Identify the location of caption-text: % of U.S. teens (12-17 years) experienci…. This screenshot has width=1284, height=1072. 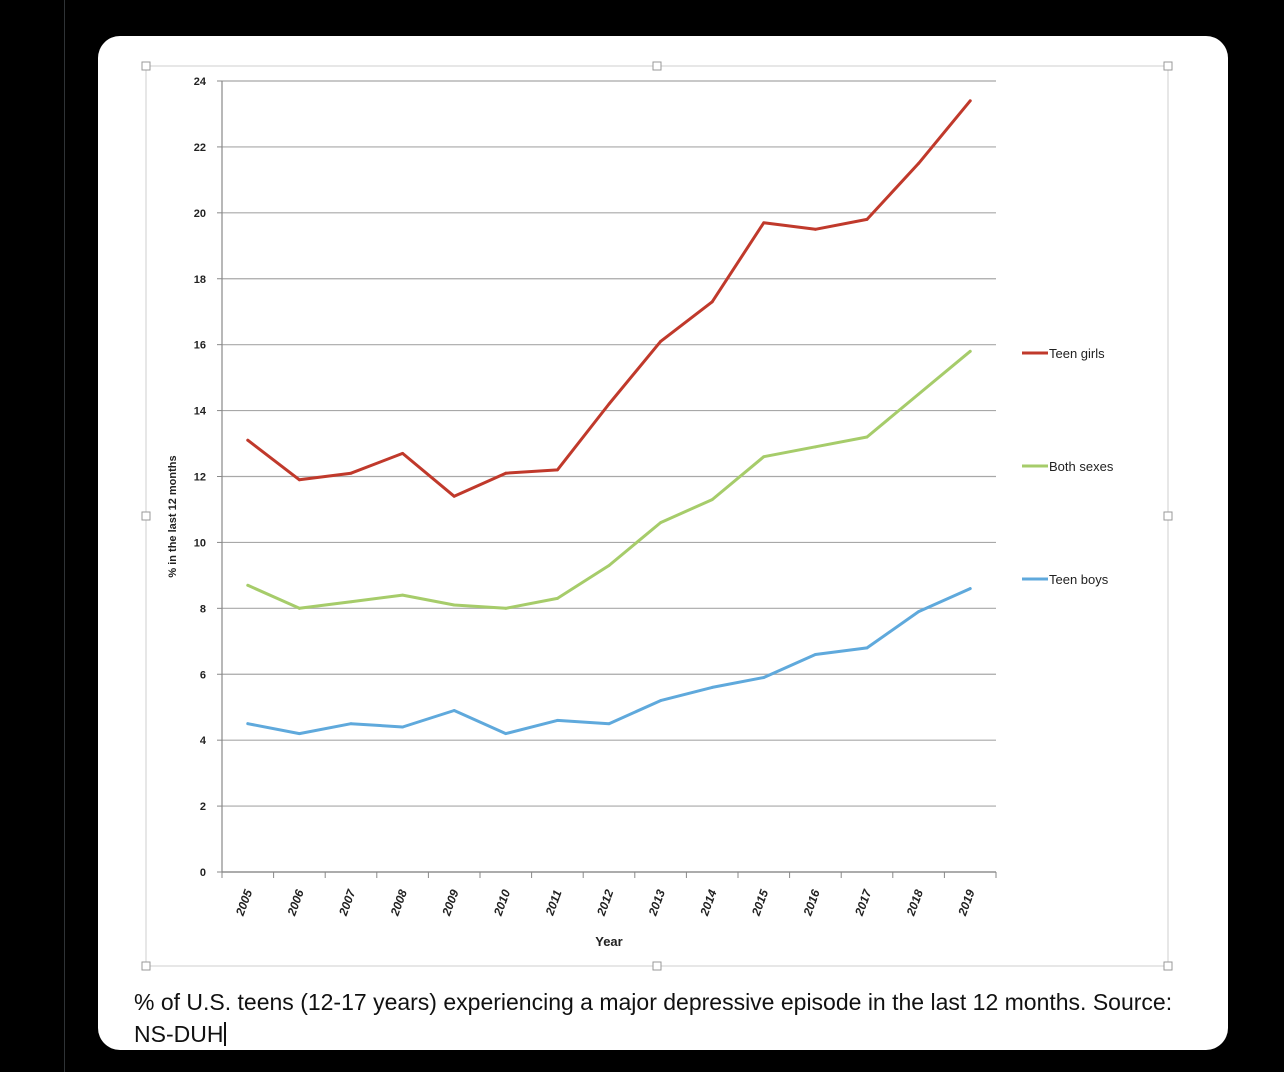
(653, 1018).